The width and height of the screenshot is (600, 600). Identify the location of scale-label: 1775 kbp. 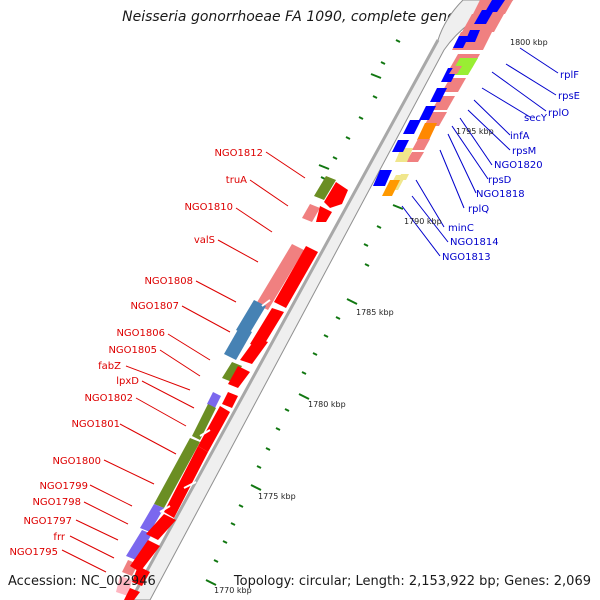
(277, 496).